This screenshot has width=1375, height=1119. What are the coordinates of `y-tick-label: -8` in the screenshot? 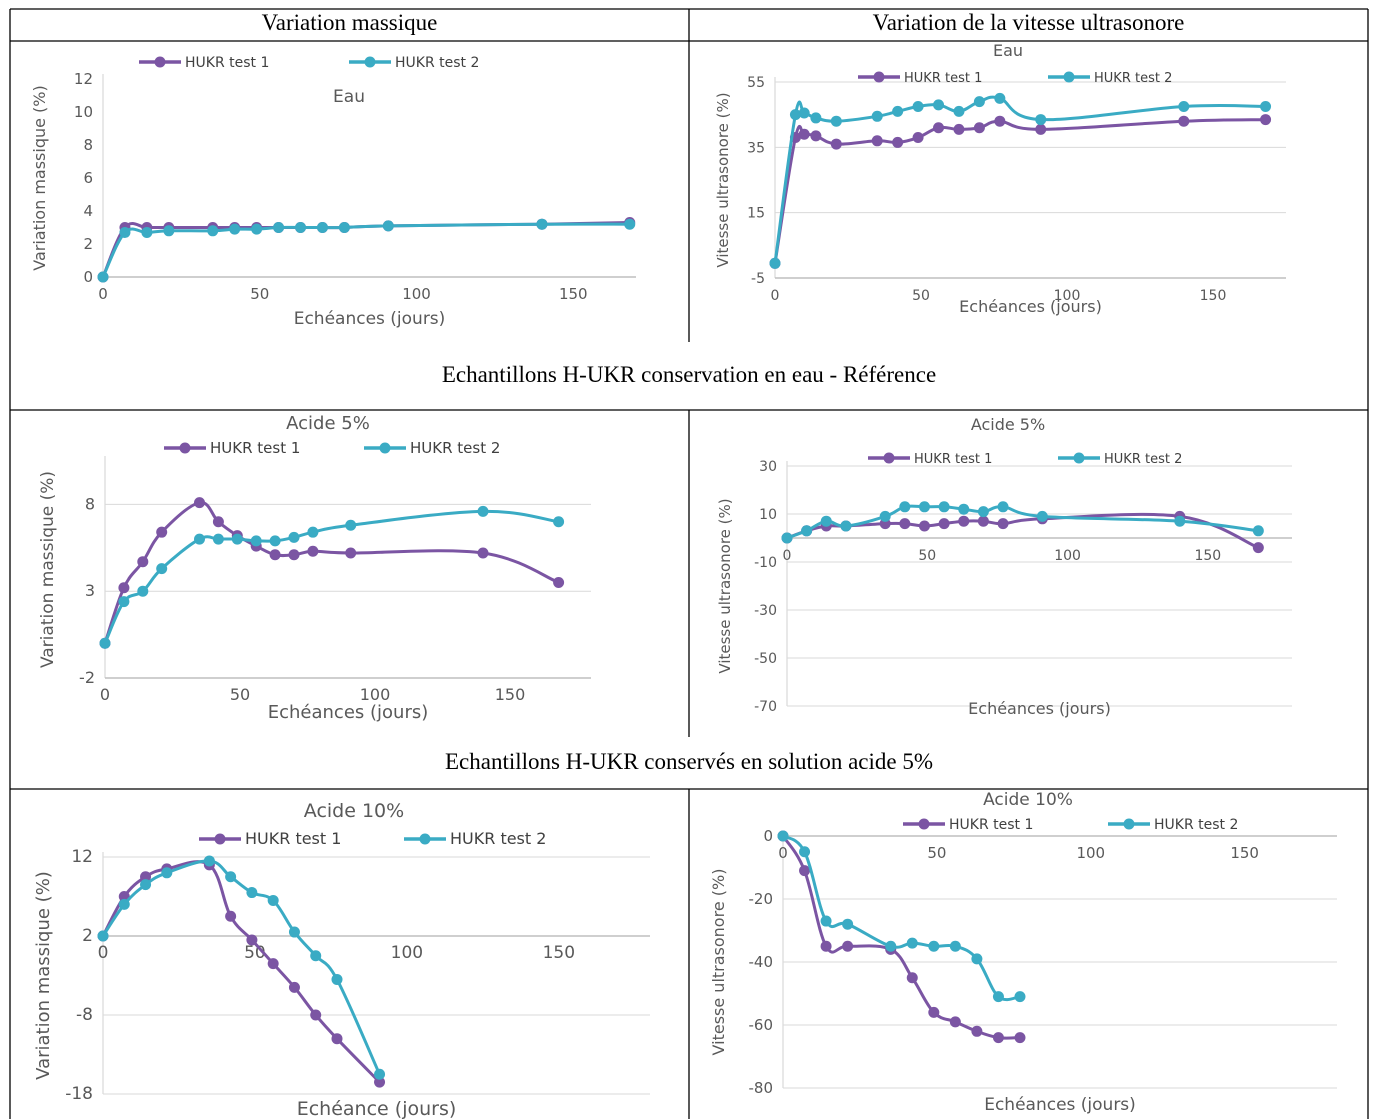 It's located at (84, 1015).